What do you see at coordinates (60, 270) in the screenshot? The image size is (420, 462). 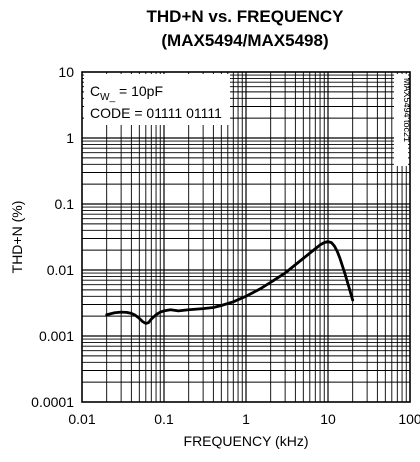 I see `y-tick-label: 0.01` at bounding box center [60, 270].